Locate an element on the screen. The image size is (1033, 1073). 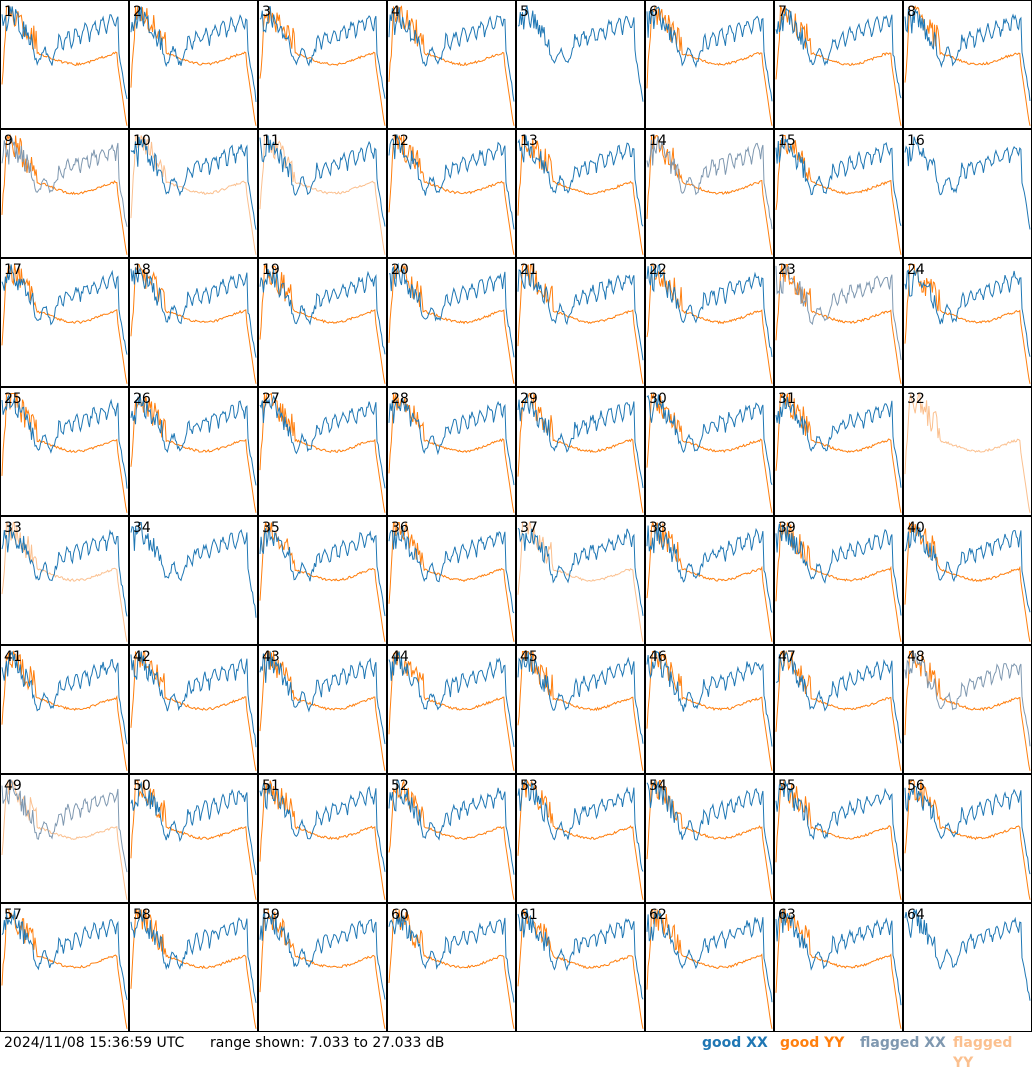
panel-label: 32 is located at coordinates (916, 399).